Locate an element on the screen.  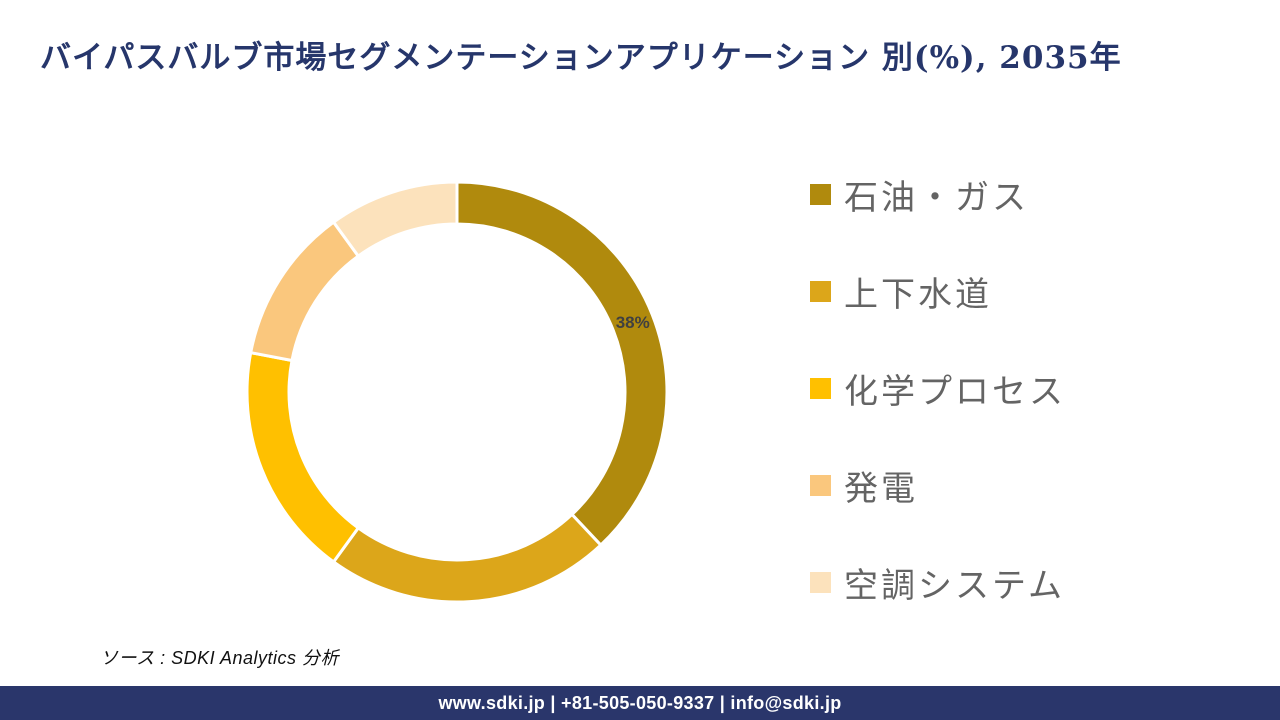
donut-data-label-0: 38% is located at coordinates (633, 322).